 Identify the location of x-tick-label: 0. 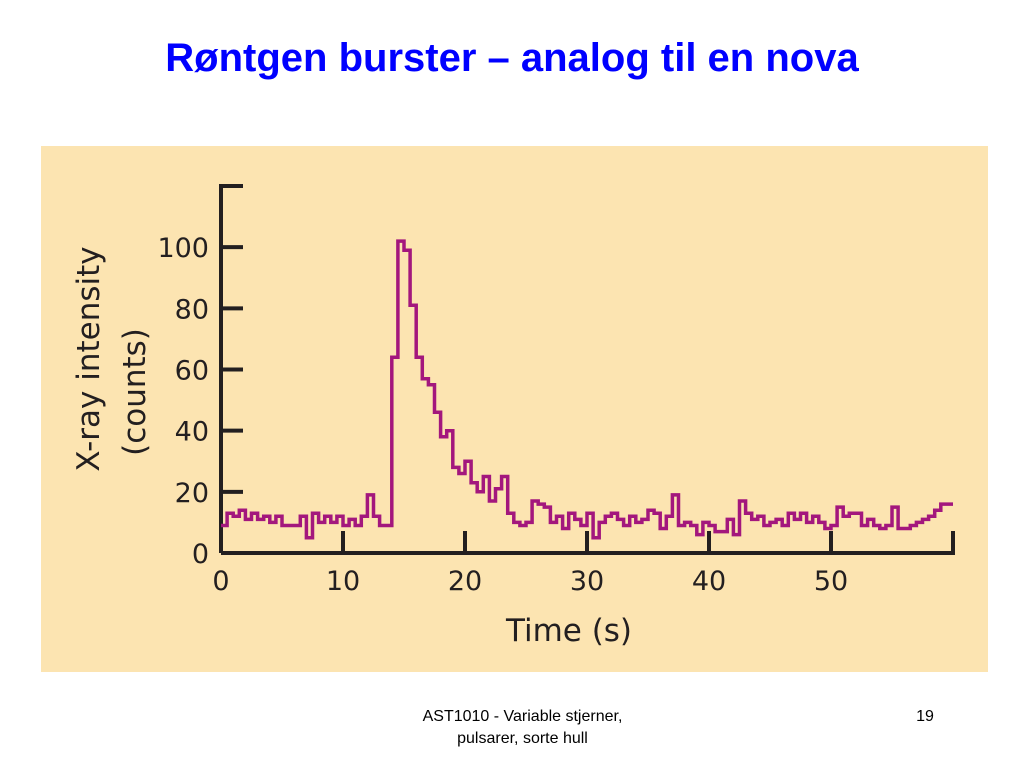
(220, 581).